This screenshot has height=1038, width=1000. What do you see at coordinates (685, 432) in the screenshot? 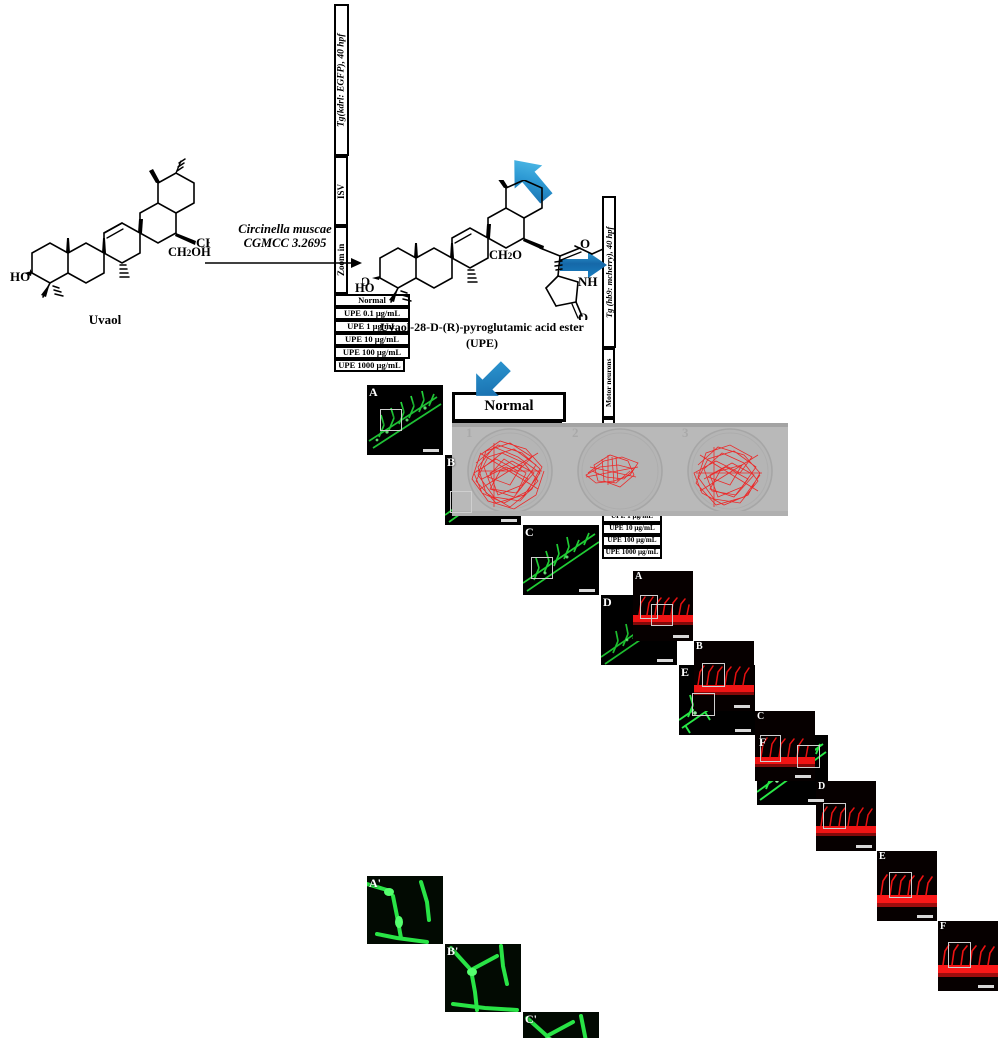
I see `svg-text: 3` at bounding box center [685, 432].